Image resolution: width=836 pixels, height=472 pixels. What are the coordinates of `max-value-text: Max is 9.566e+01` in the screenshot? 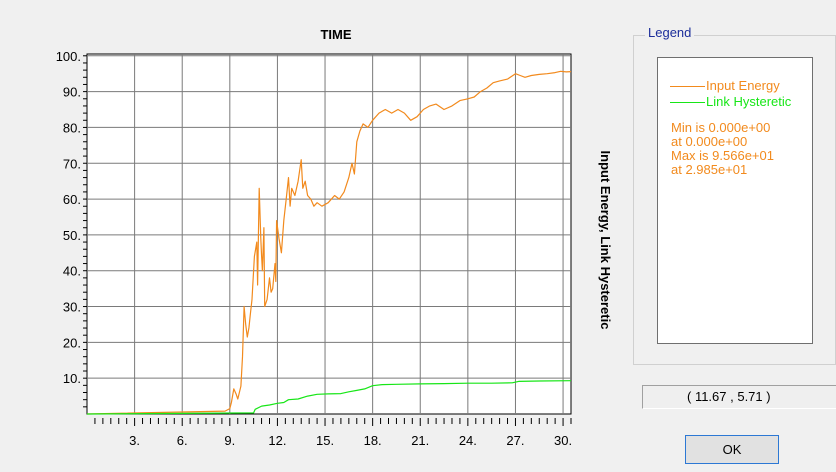 It's located at (722, 155).